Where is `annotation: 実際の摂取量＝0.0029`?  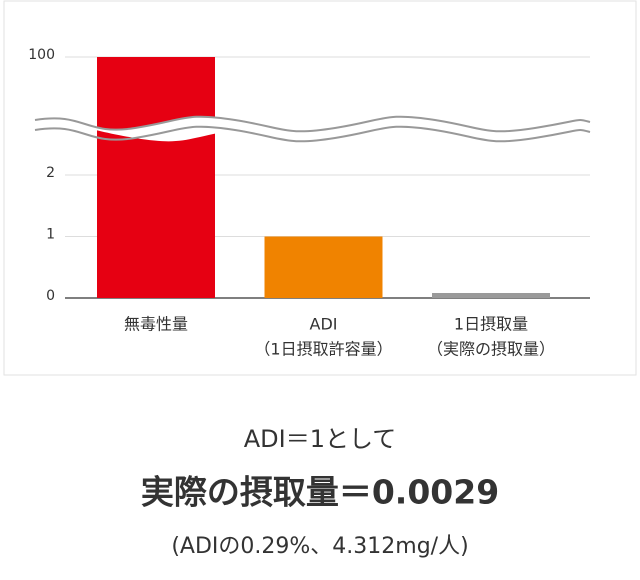 annotation: 実際の摂取量＝0.0029 is located at coordinates (320, 492).